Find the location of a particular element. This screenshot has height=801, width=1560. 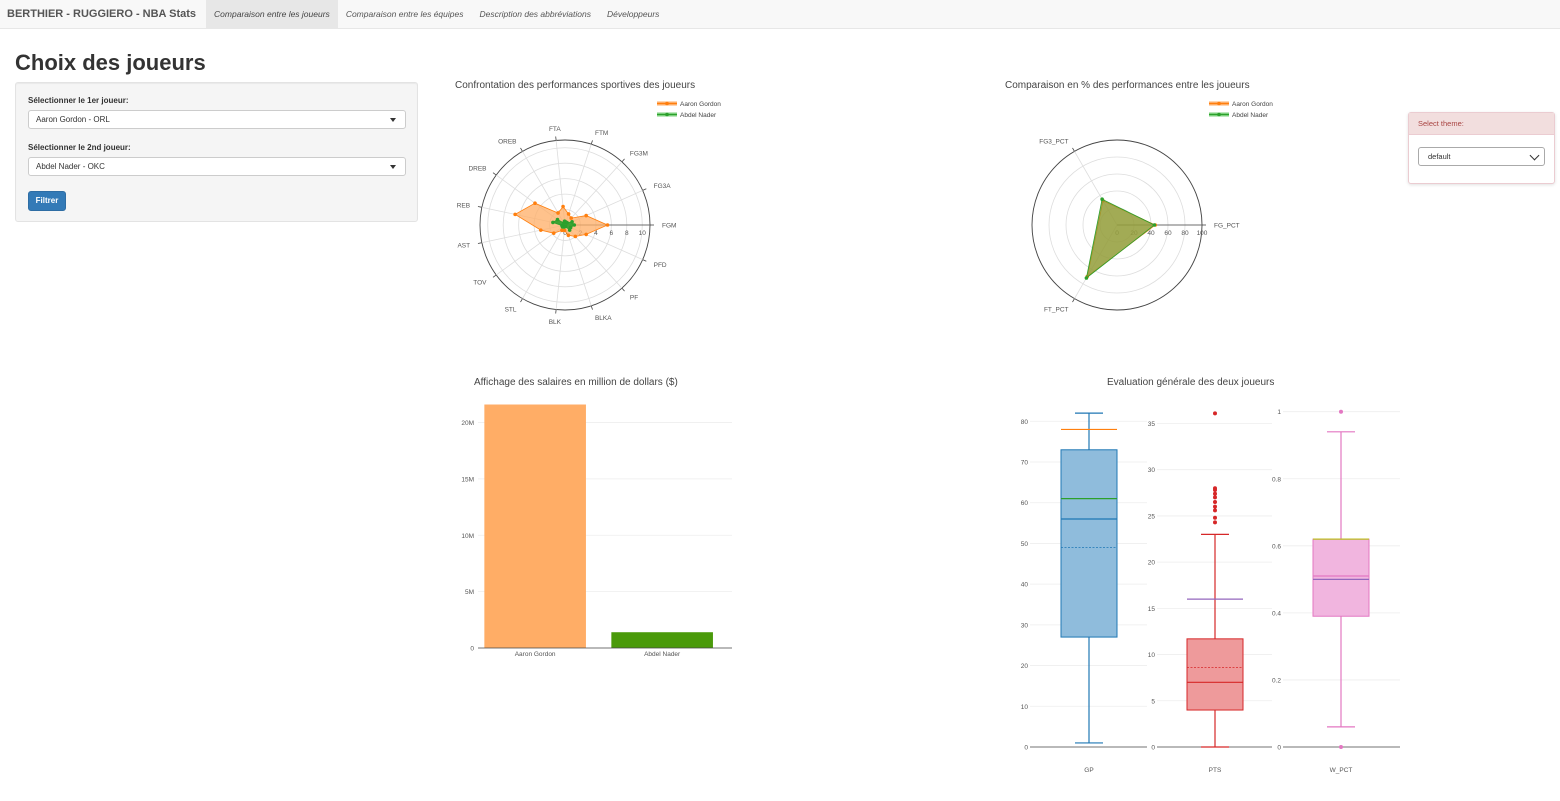

bar-x-tick-label: Aaron Gordon is located at coordinates (535, 654).